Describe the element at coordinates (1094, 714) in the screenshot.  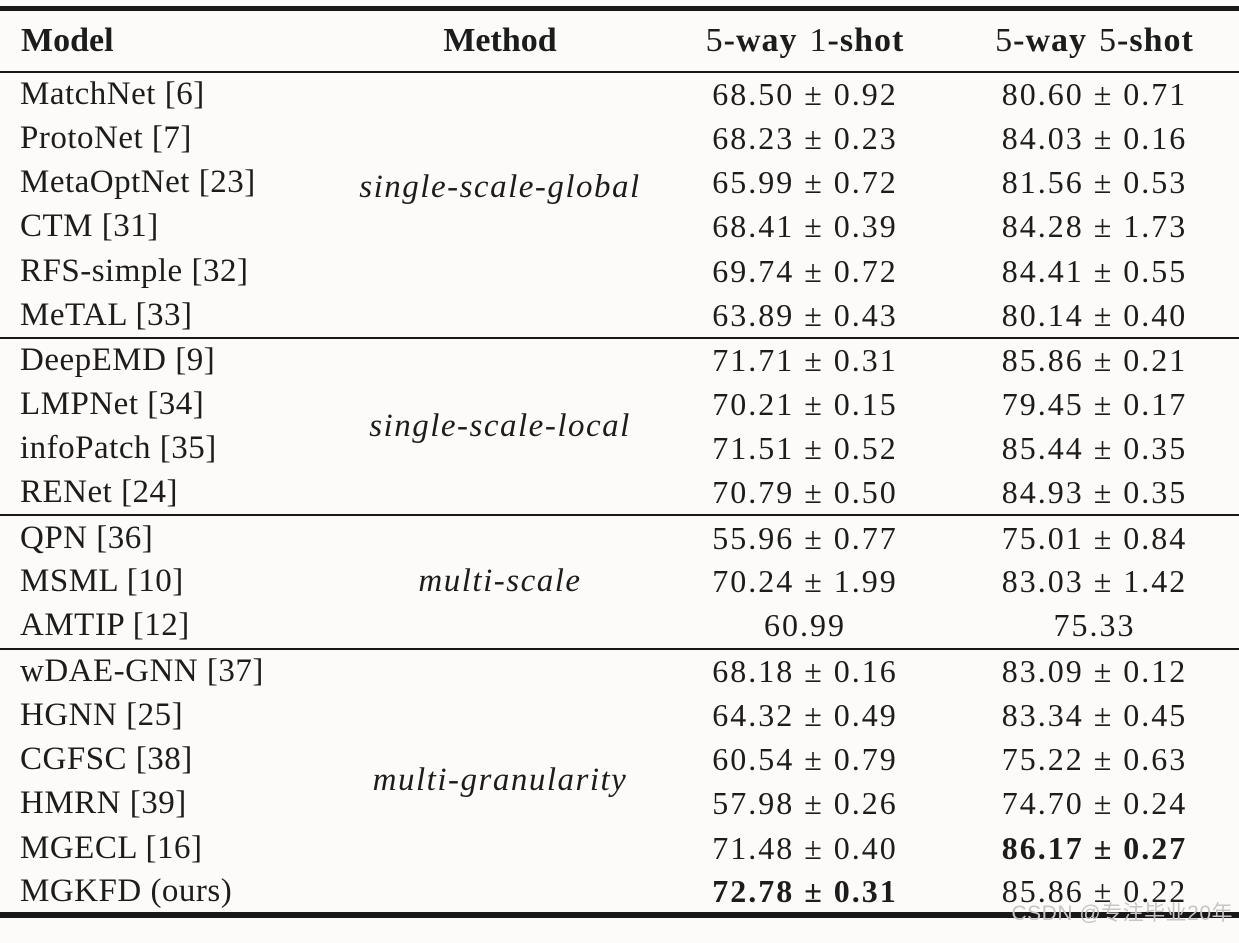
I see `five-shot-cell: 83.34 ± 0.45` at that location.